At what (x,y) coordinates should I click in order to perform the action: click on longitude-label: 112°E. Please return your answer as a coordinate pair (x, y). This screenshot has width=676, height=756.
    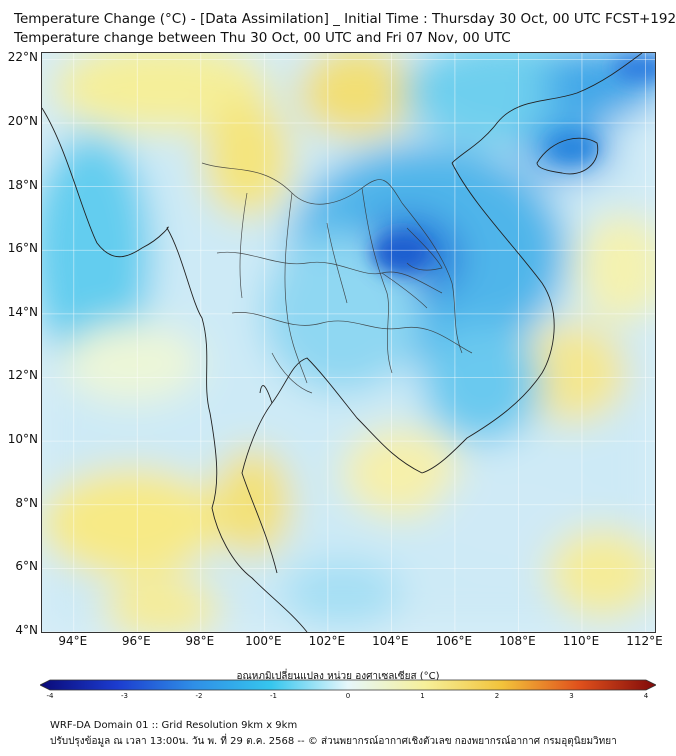
    Looking at the image, I should click on (644, 641).